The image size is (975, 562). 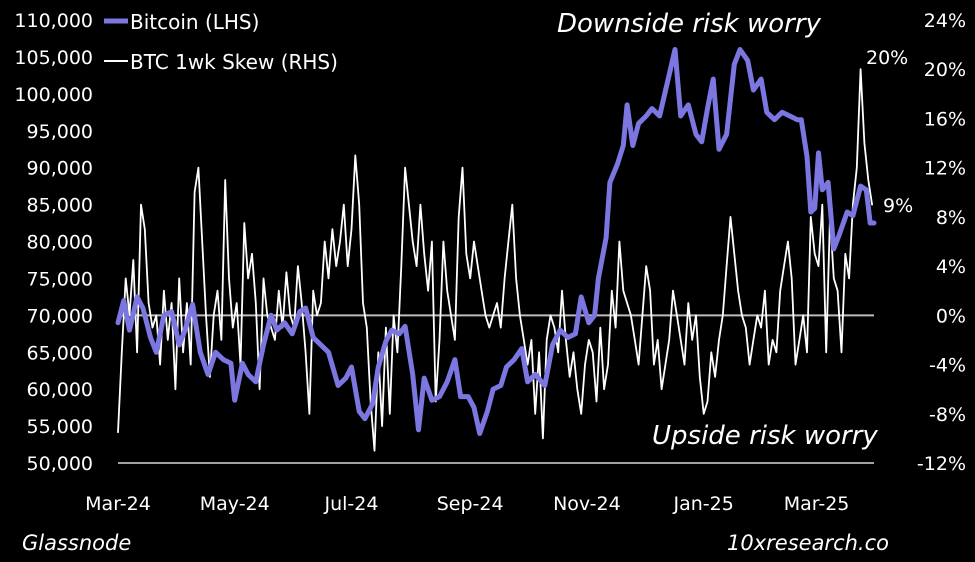 What do you see at coordinates (817, 504) in the screenshot?
I see `x-tick-label: Mar-25` at bounding box center [817, 504].